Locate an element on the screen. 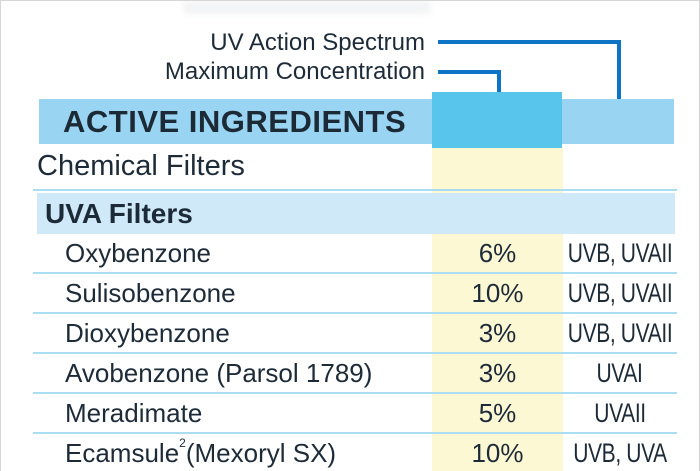 Image resolution: width=700 pixels, height=471 pixels. table-row: Sulisobenzone 10% UVB, UVAII is located at coordinates (355, 294).